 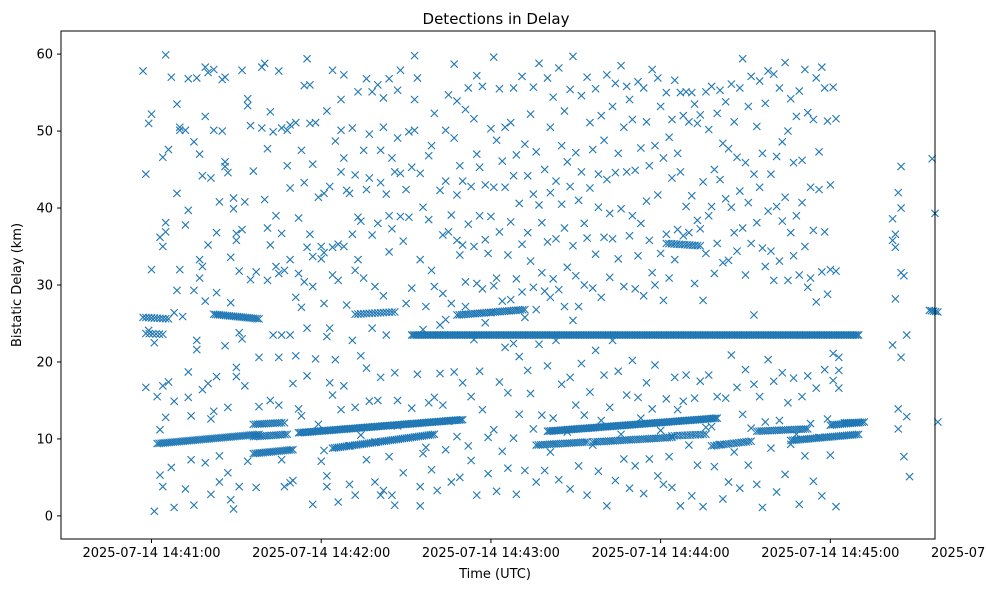 What do you see at coordinates (494, 574) in the screenshot?
I see `x-axis-label: Time (UTC)` at bounding box center [494, 574].